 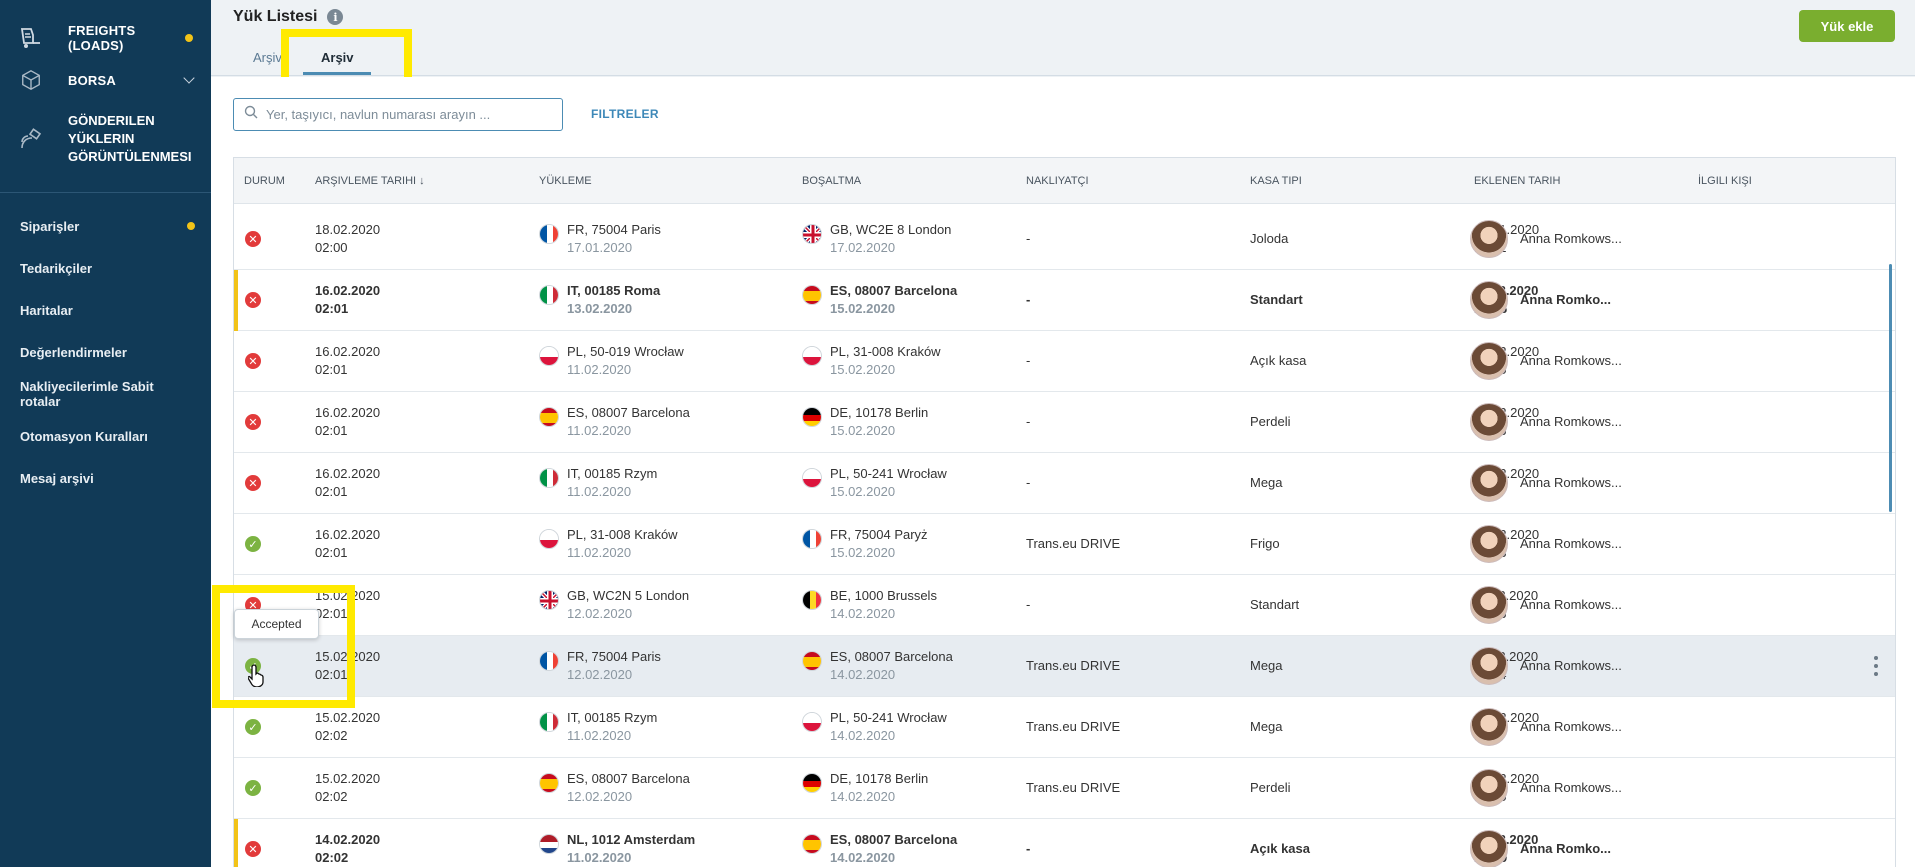 What do you see at coordinates (879, 544) in the screenshot?
I see `unloading-cell: FR, 75004 Paryż 15.02.2020` at bounding box center [879, 544].